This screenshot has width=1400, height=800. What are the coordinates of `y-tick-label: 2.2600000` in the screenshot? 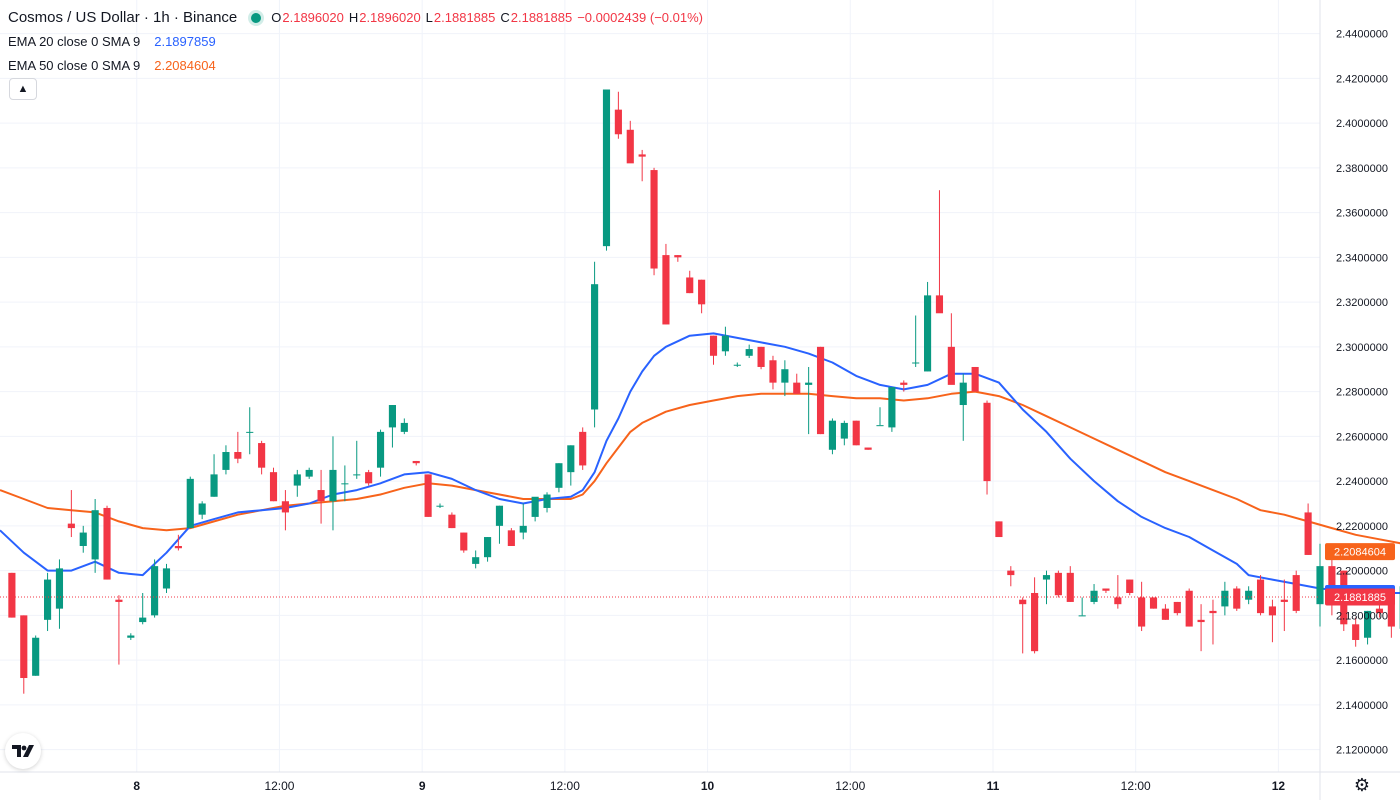 It's located at (1362, 437).